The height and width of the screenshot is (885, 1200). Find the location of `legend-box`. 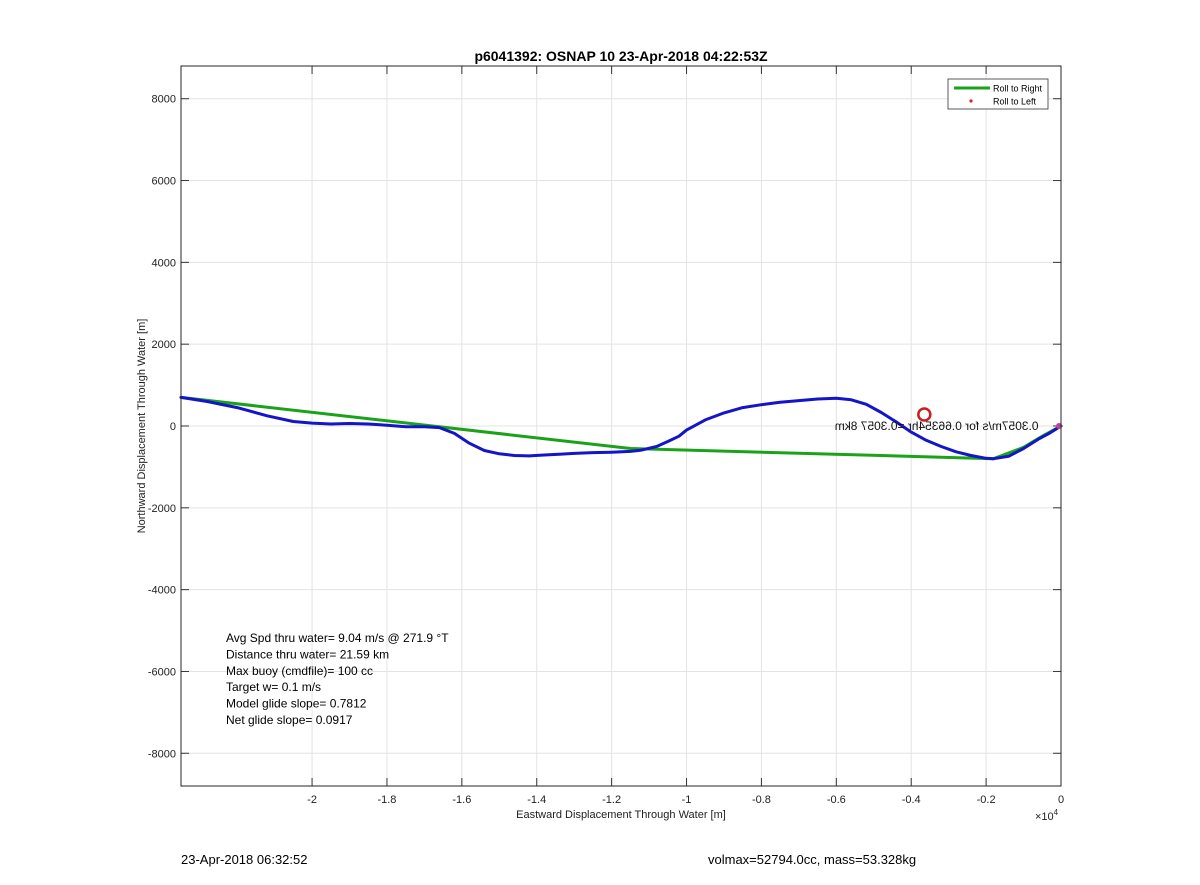

legend-box is located at coordinates (998, 94).